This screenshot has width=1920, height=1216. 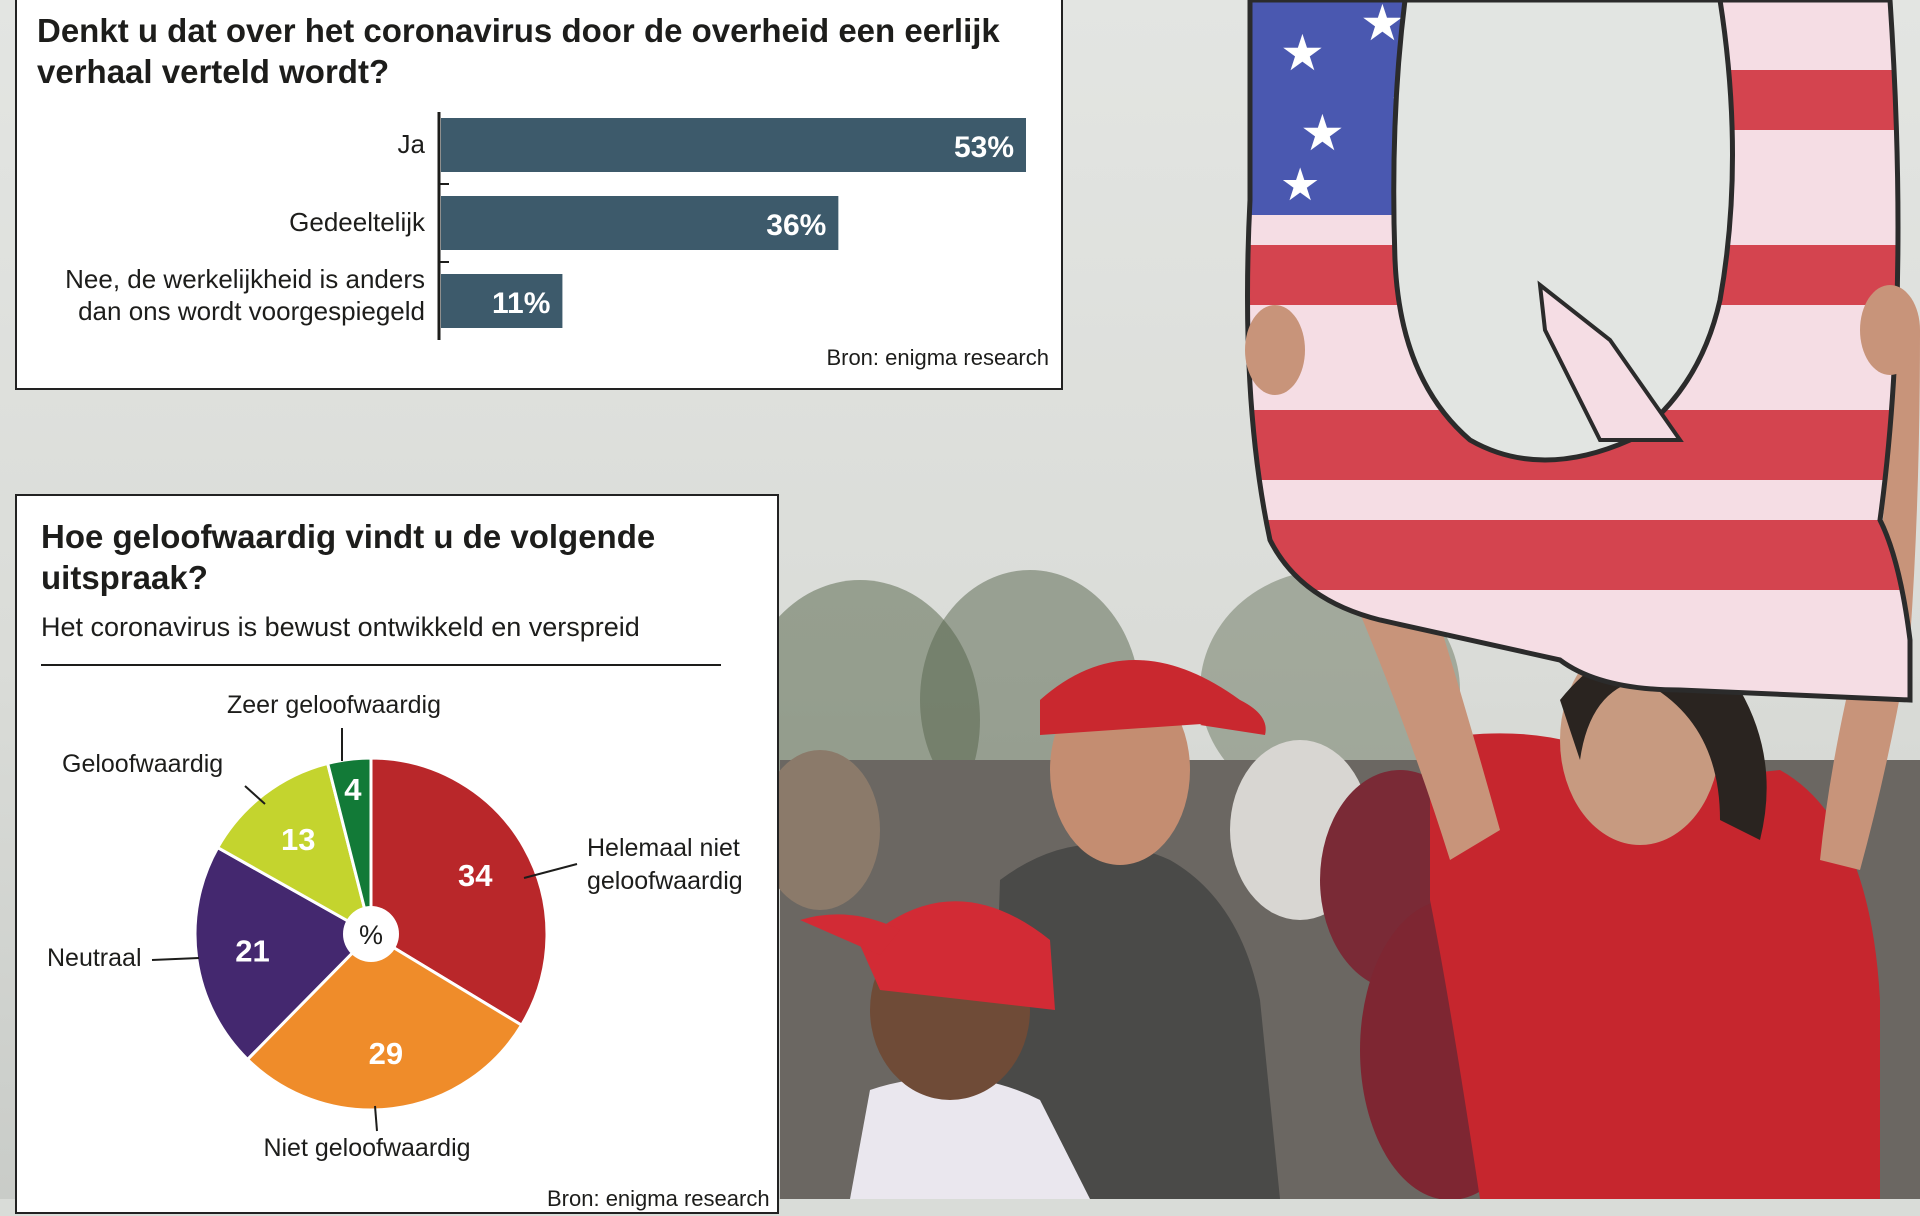 I want to click on pie-value-label: 13, so click(x=298, y=839).